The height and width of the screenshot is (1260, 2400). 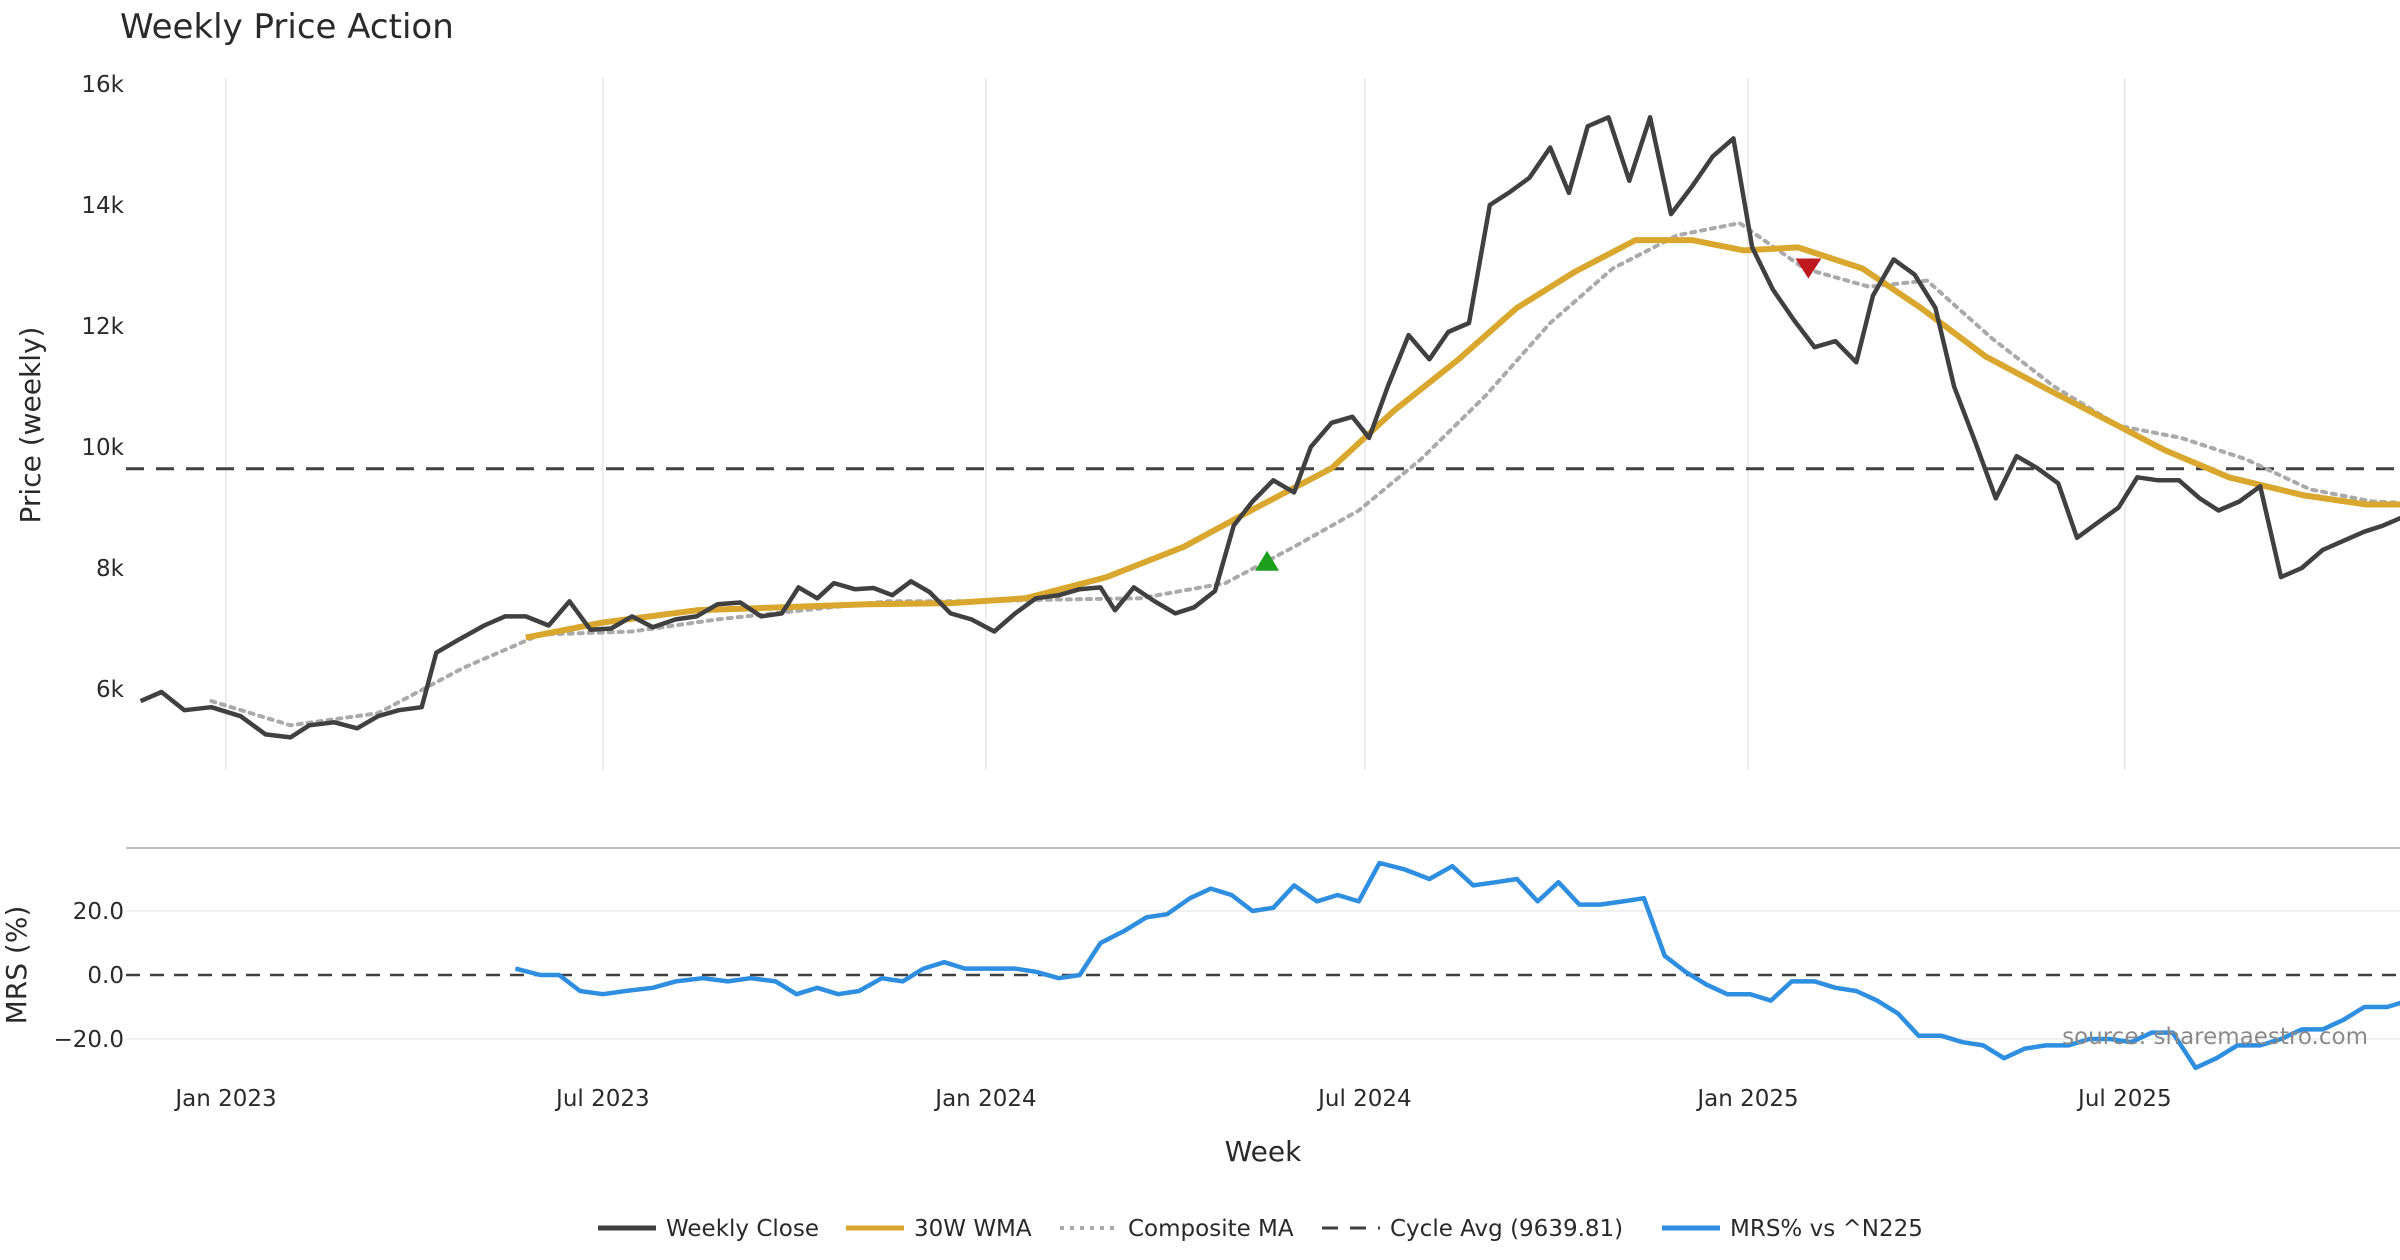 What do you see at coordinates (110, 569) in the screenshot?
I see `price-y-tick-label: 8k` at bounding box center [110, 569].